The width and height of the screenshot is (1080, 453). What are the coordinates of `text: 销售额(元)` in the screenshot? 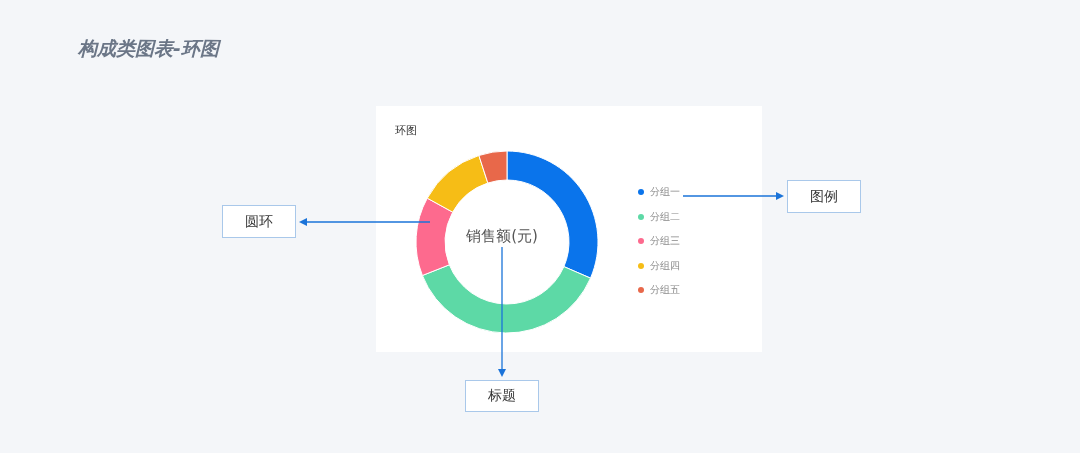 It's located at (502, 236).